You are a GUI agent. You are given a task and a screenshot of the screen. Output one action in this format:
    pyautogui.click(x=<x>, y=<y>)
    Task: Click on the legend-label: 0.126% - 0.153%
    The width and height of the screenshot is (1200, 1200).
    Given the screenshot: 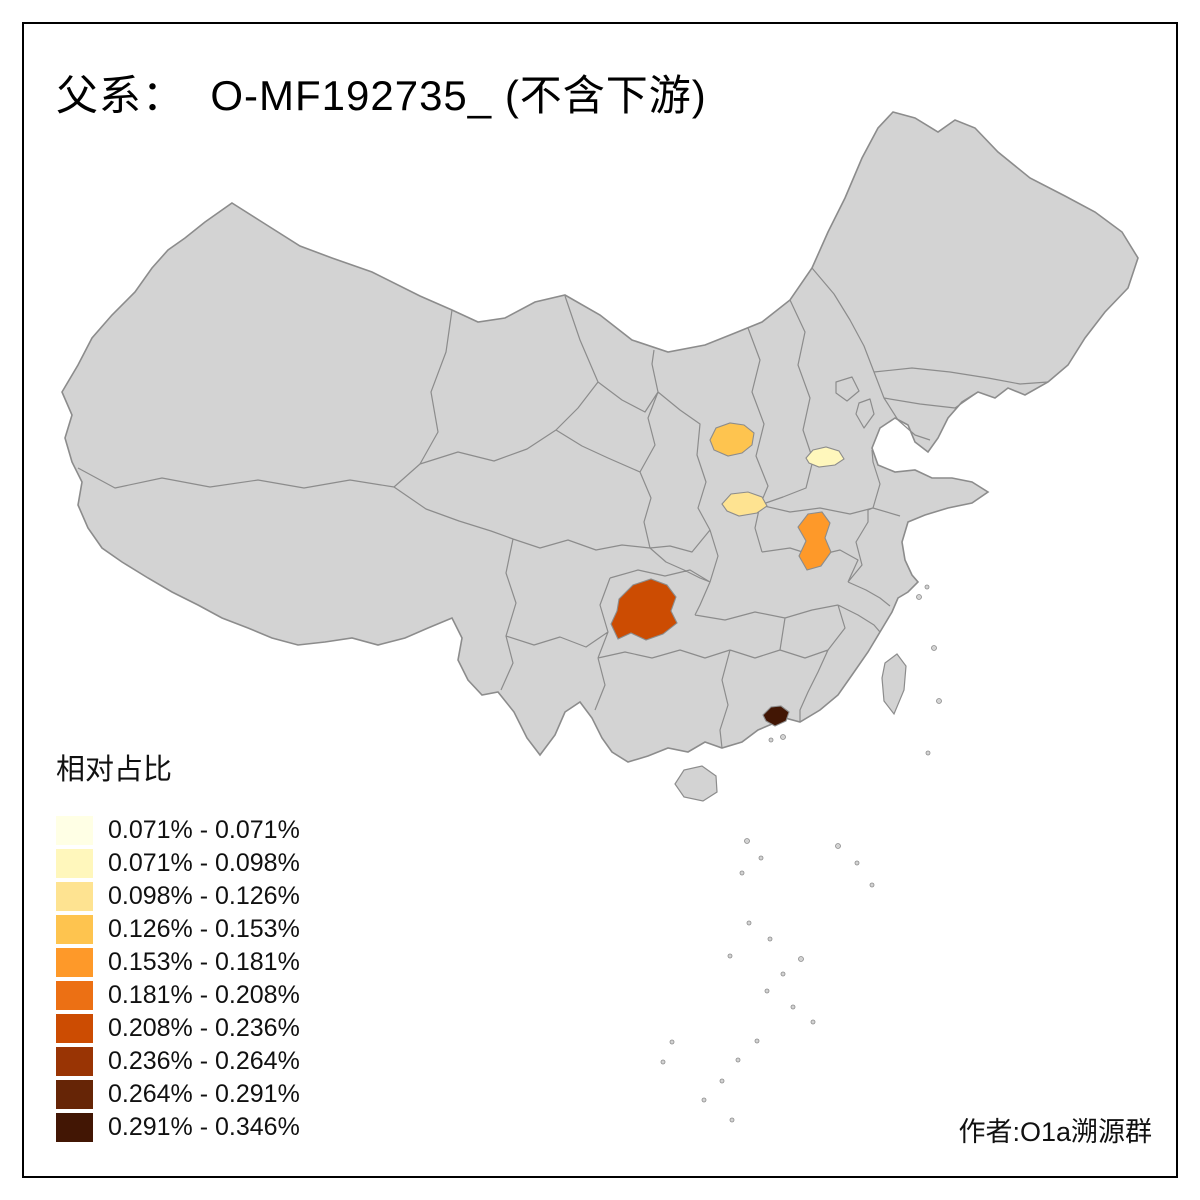 What is the action you would take?
    pyautogui.click(x=204, y=929)
    